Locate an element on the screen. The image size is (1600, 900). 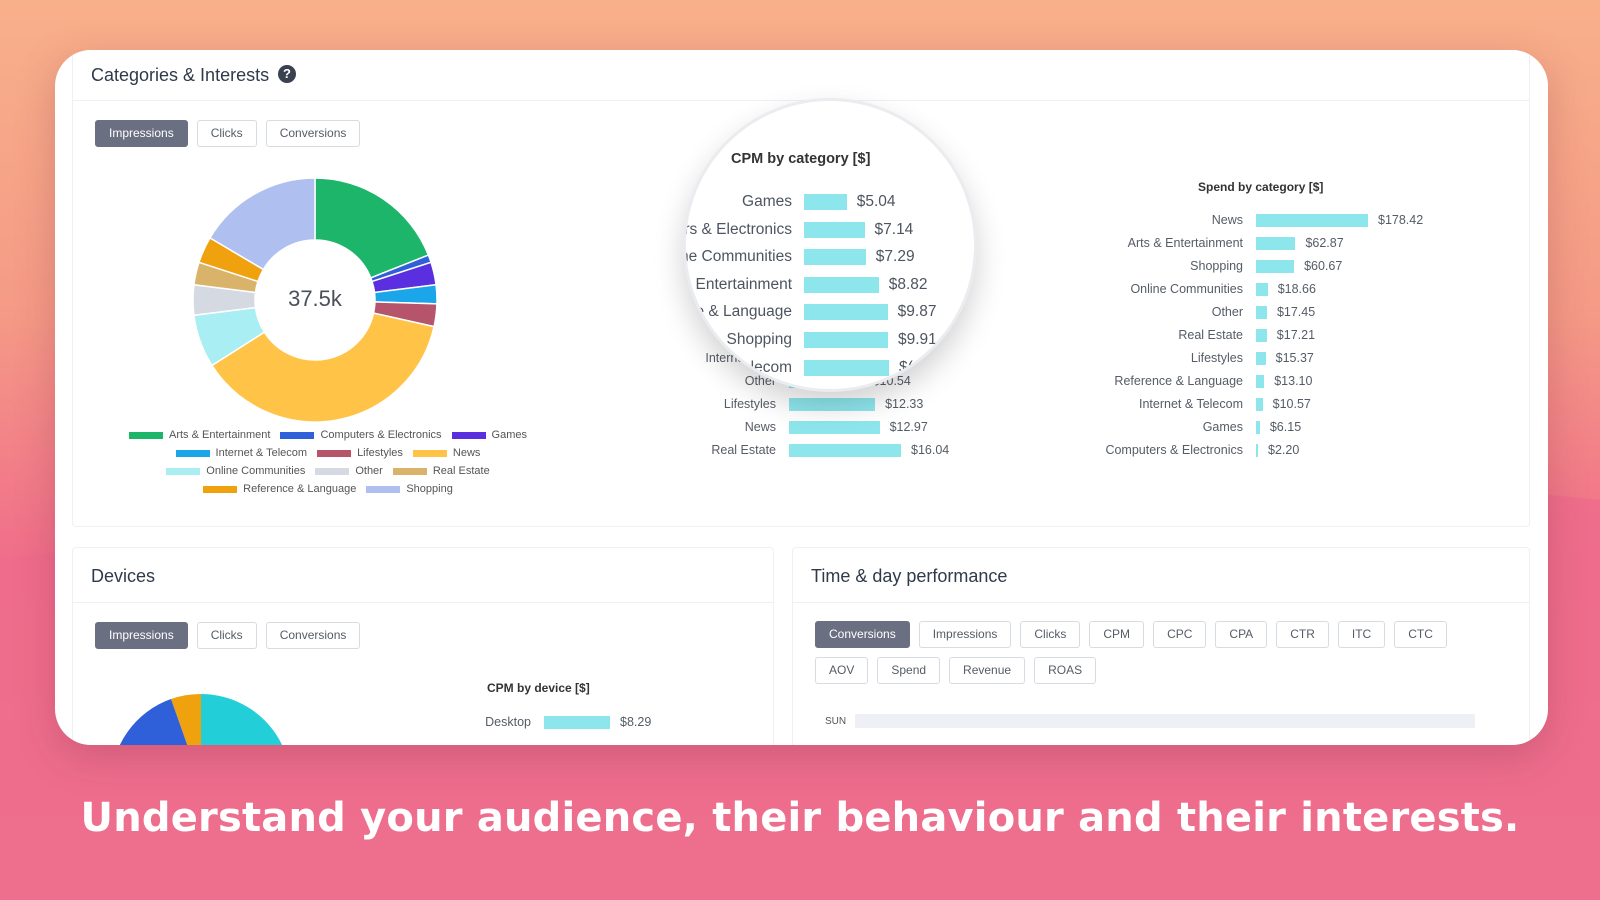
bar-value-label: $( is located at coordinates (906, 367).